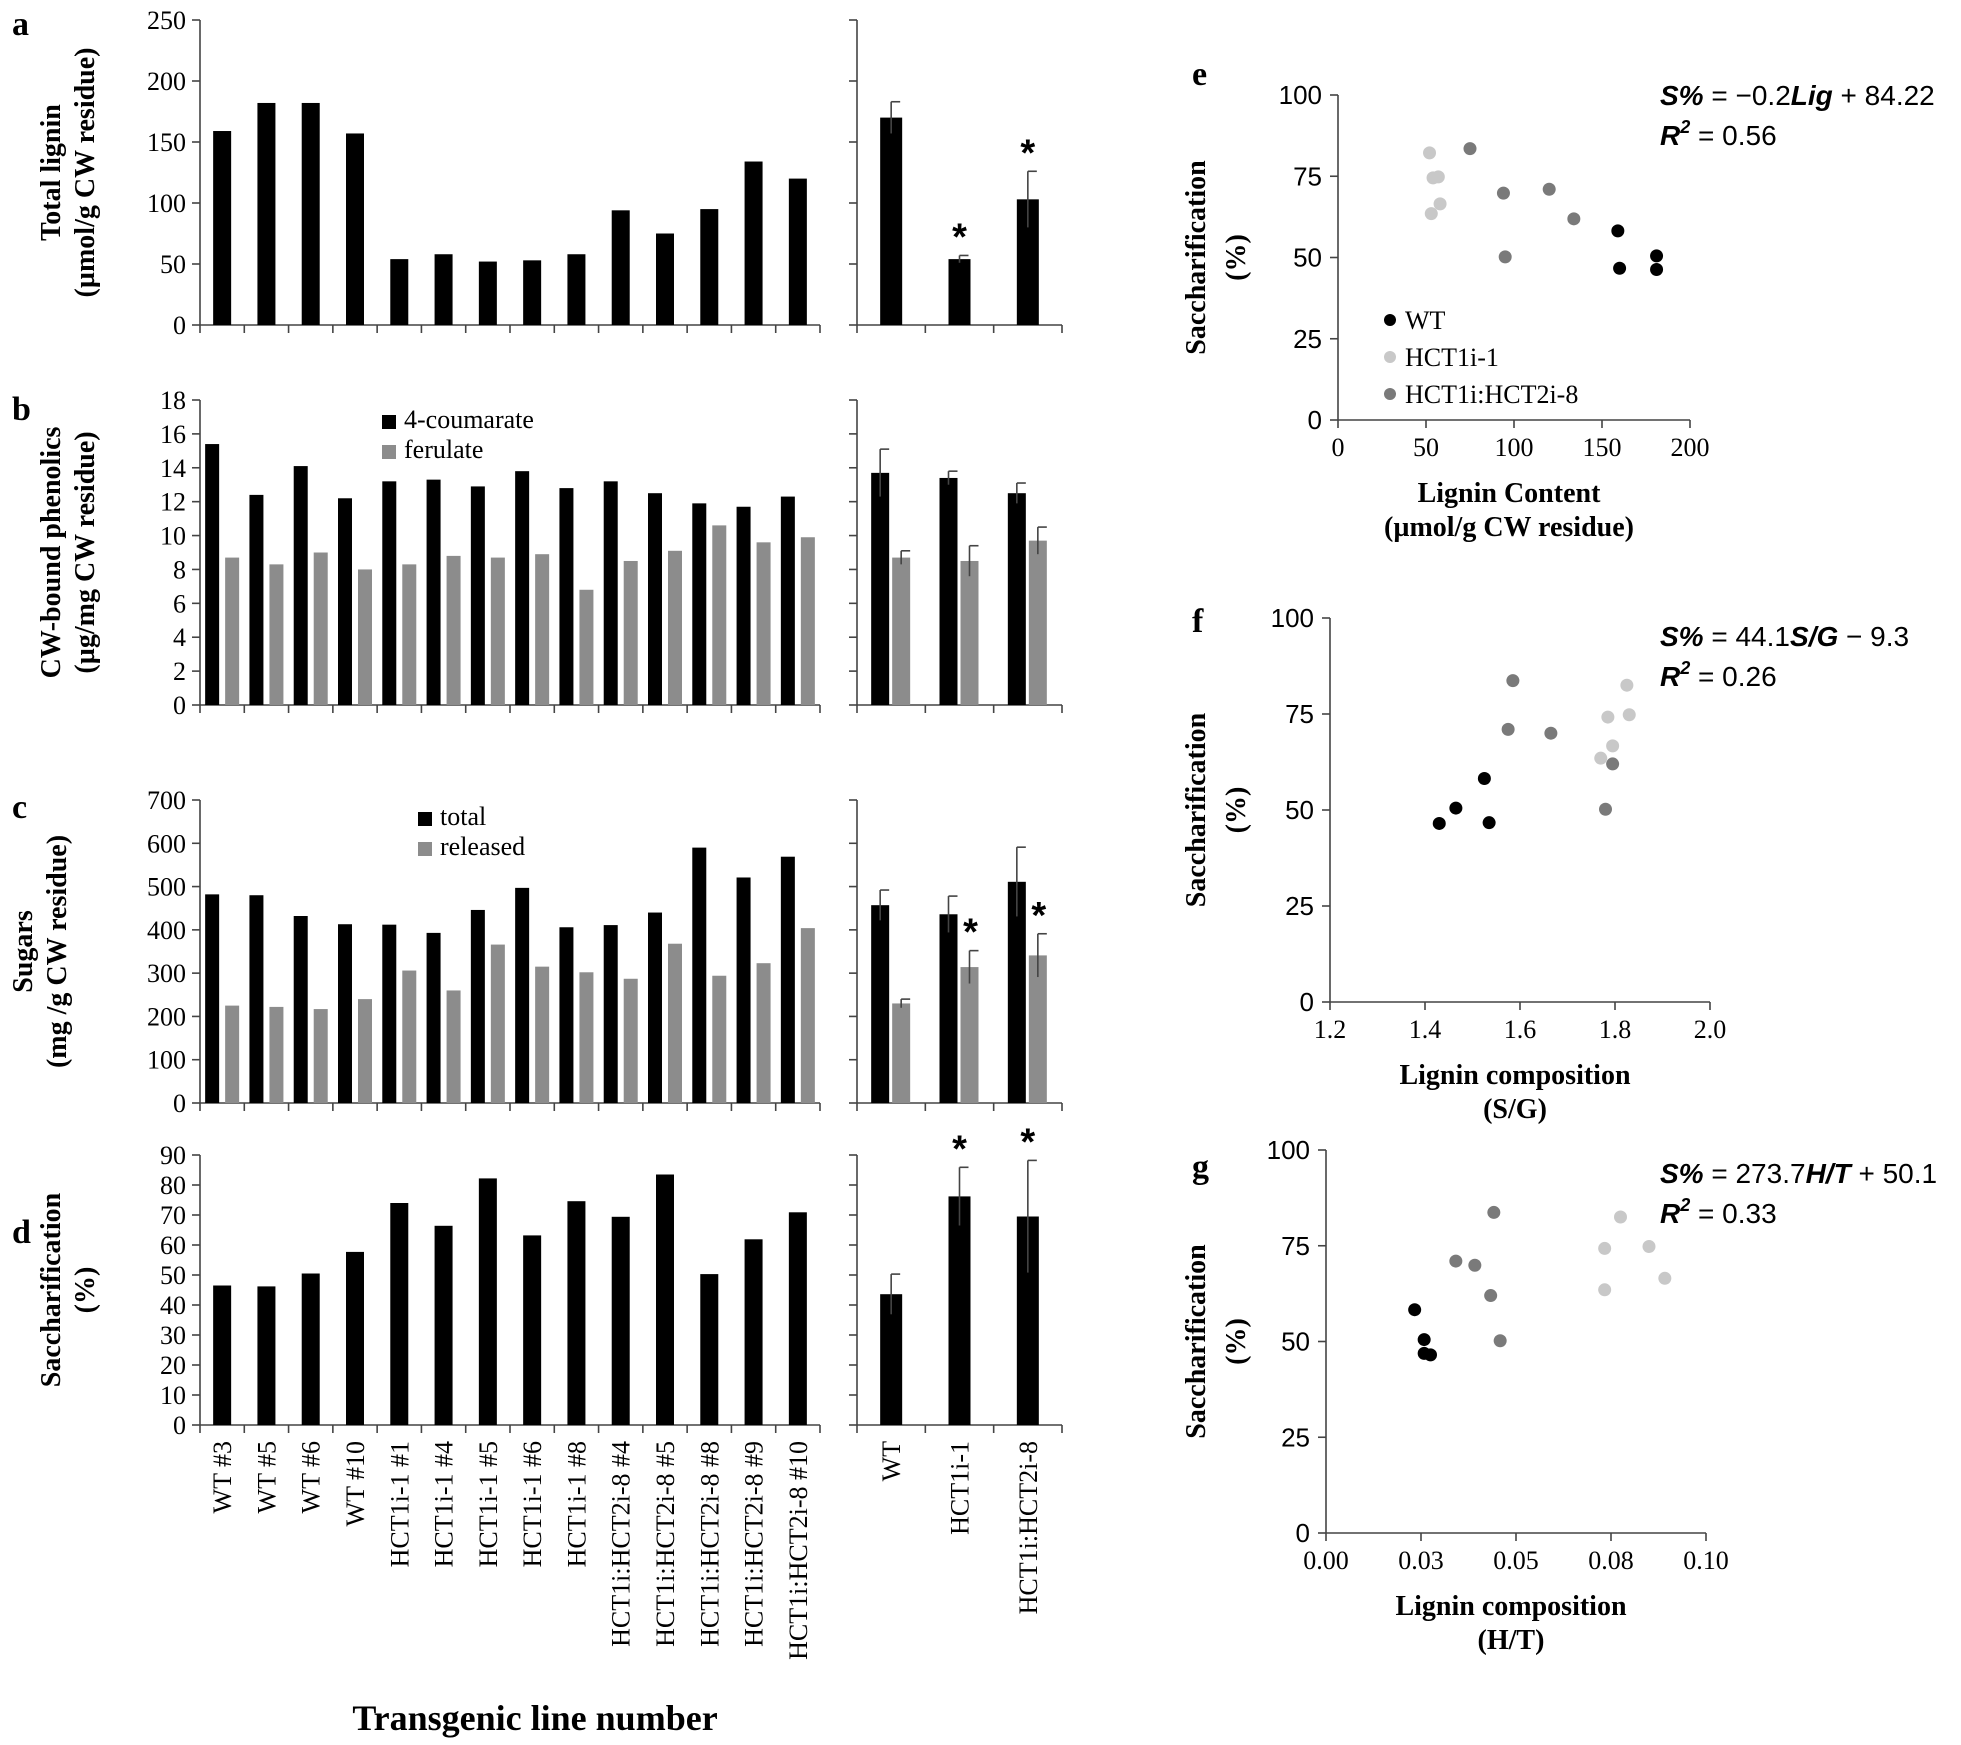 The width and height of the screenshot is (1961, 1745). Describe the element at coordinates (1690, 447) in the screenshot. I see `x-tick-label: 200` at that location.